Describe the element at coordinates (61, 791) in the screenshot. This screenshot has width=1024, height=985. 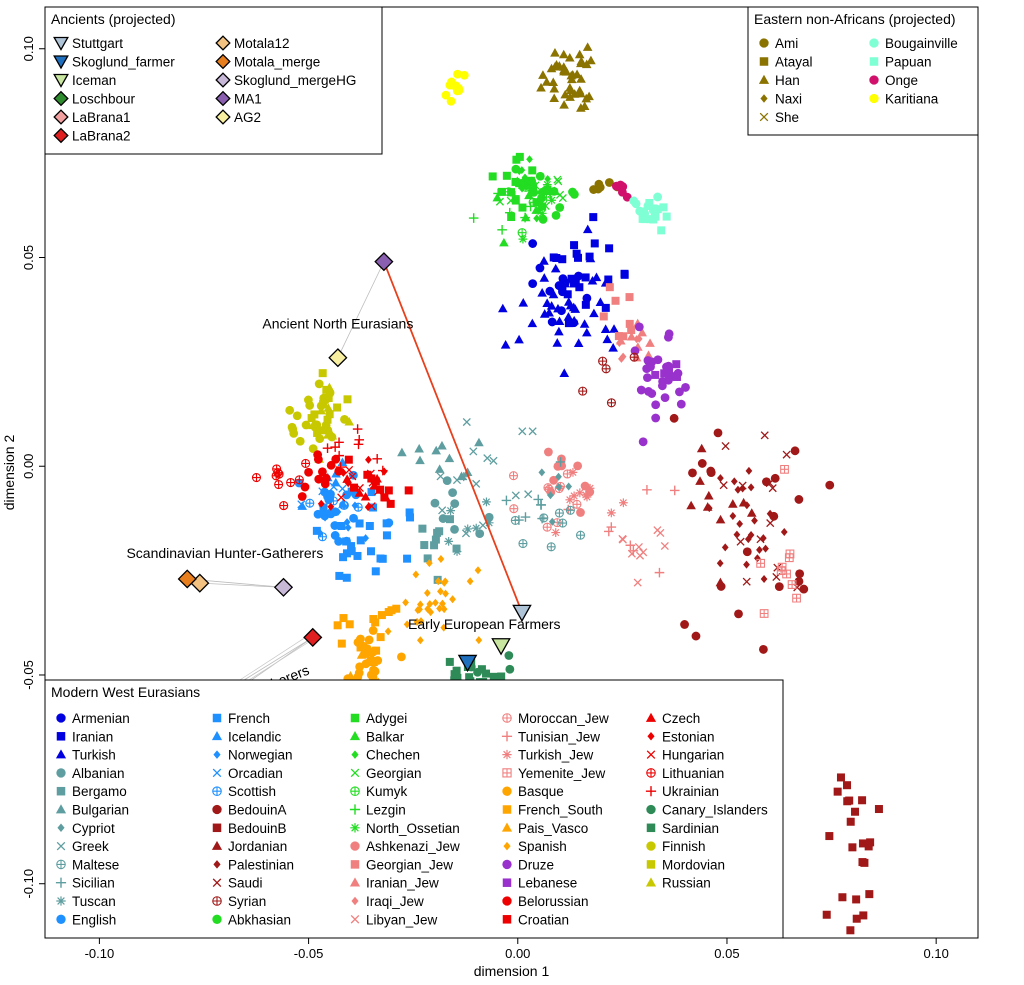
I see `legend-marker-bergamo` at that location.